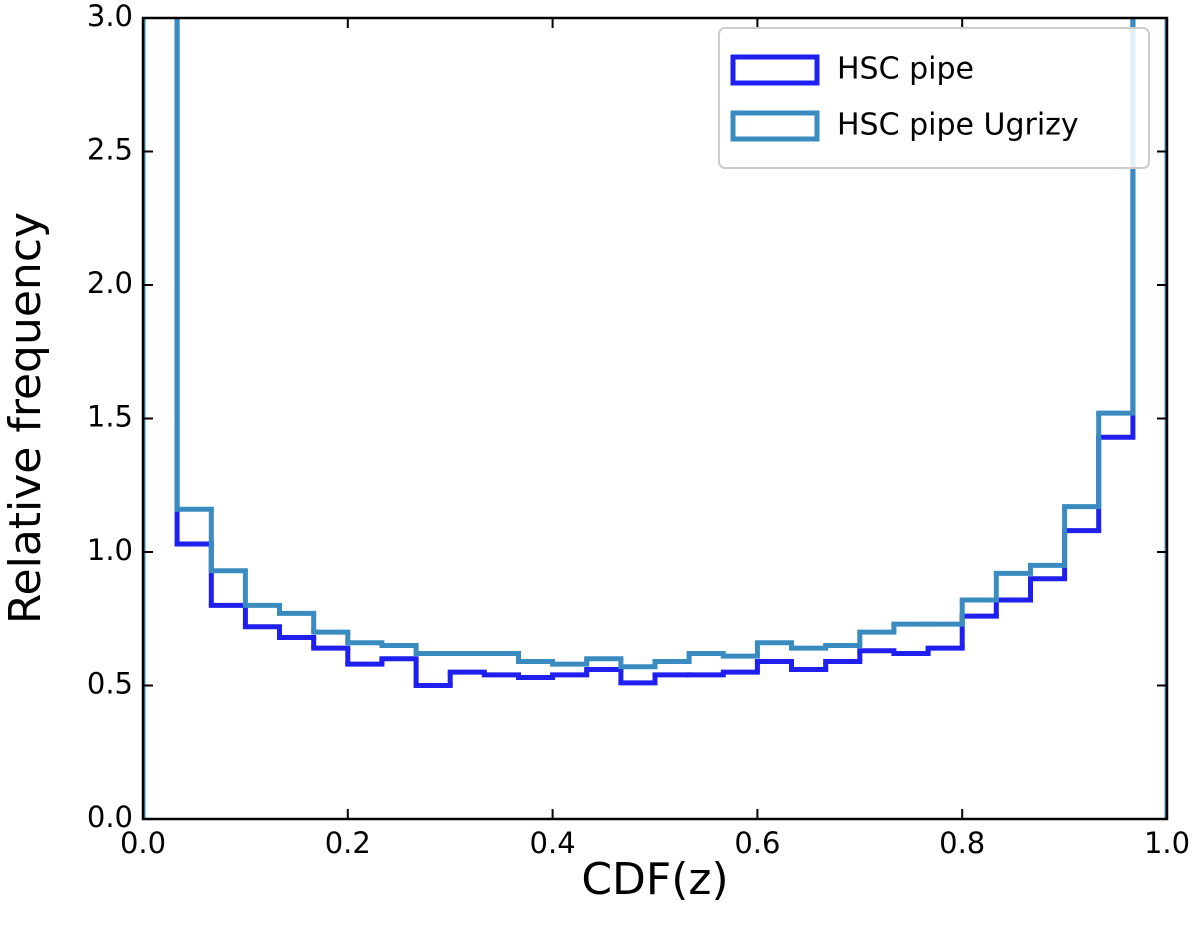  I want to click on y-tick-label: 1.0, so click(110, 550).